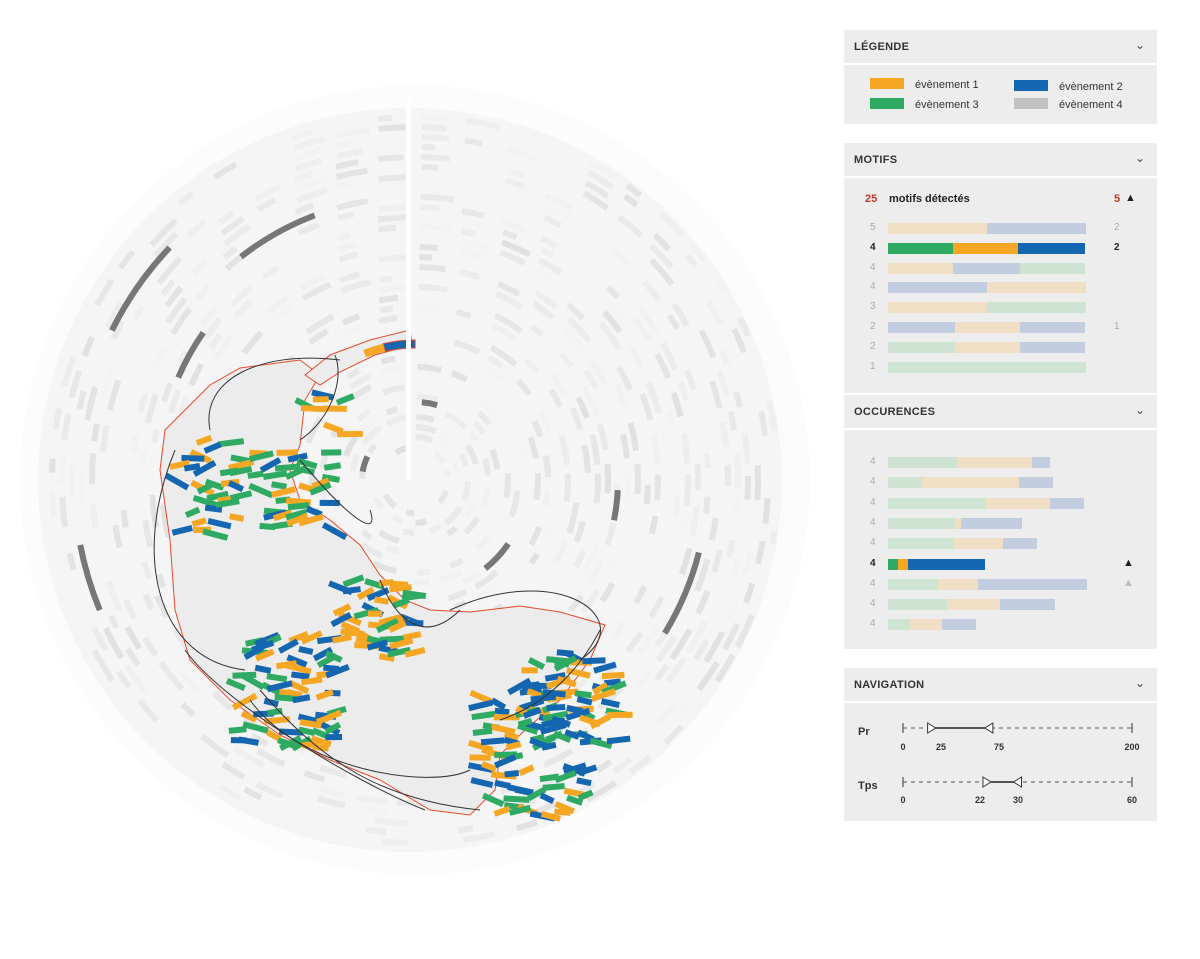  What do you see at coordinates (1000, 412) in the screenshot?
I see `occurences-header: OCCURENCES ⌄` at bounding box center [1000, 412].